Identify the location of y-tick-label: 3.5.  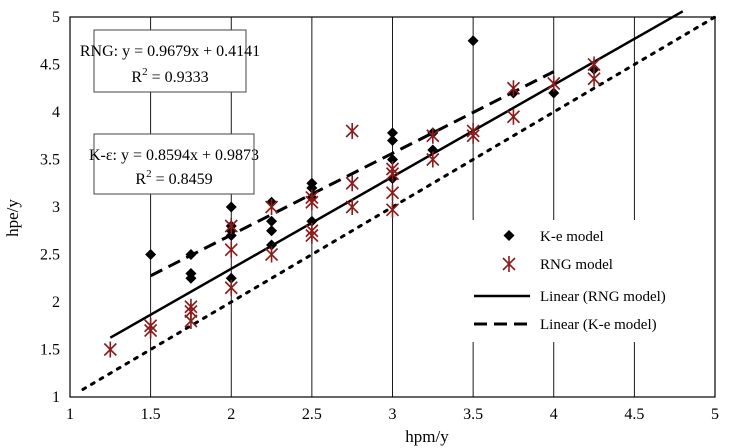
(50, 160).